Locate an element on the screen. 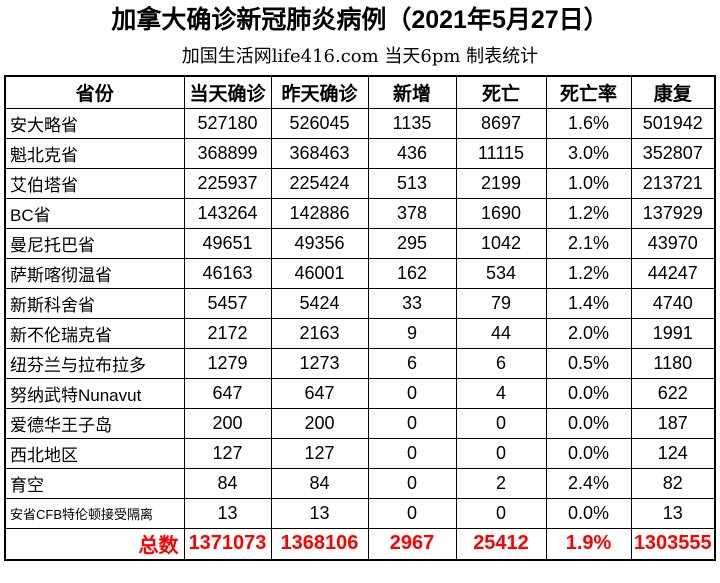 This screenshot has width=720, height=583. cell-deaths: 534 is located at coordinates (501, 273).